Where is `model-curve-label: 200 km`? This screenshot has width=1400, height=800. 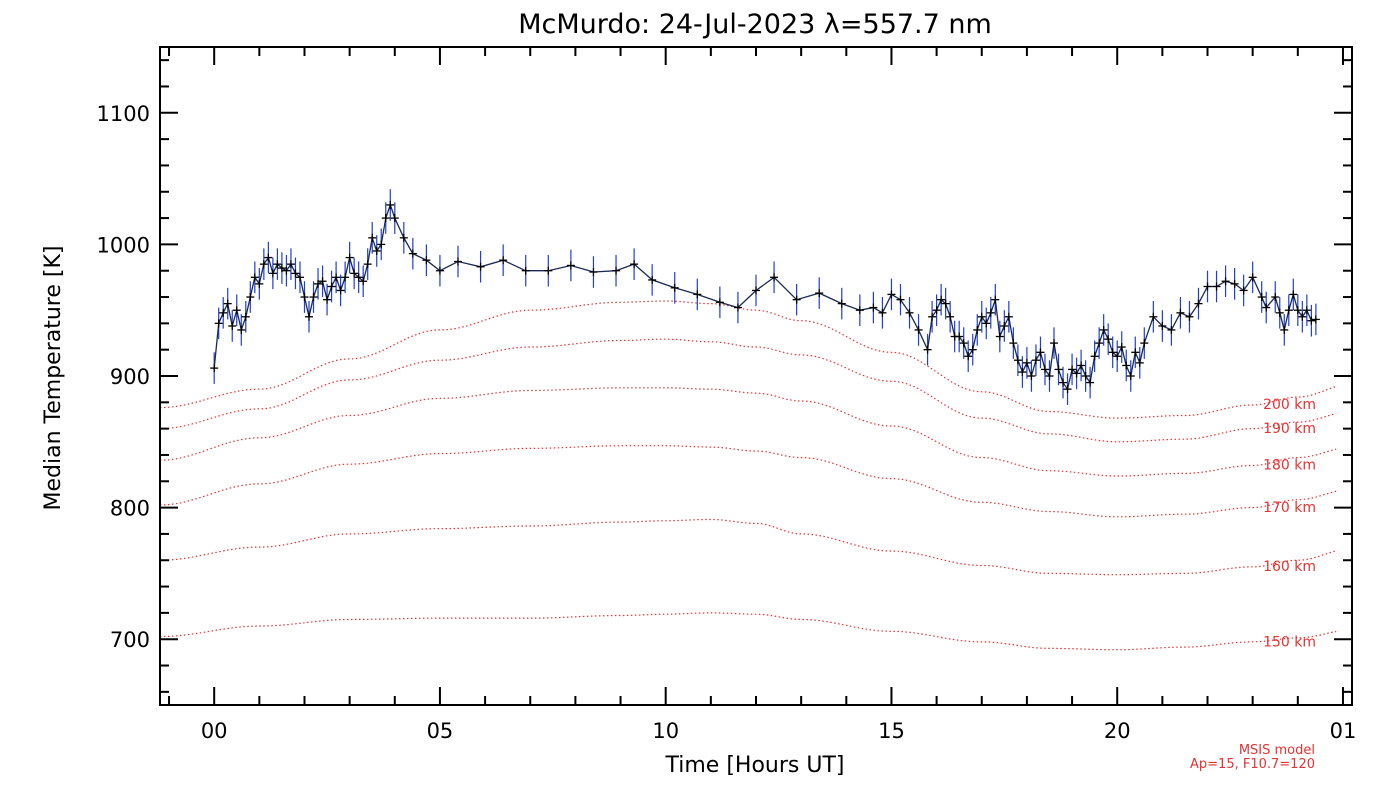 model-curve-label: 200 km is located at coordinates (1289, 405).